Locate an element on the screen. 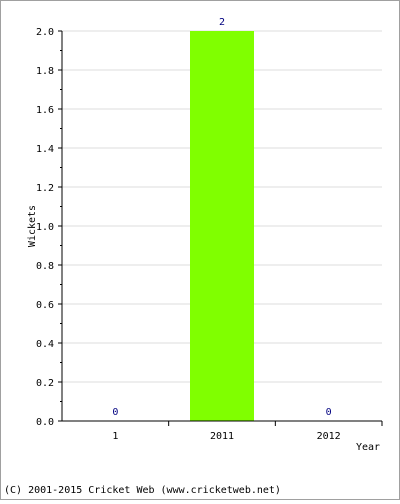  x-tick-label: 2012 is located at coordinates (329, 436).